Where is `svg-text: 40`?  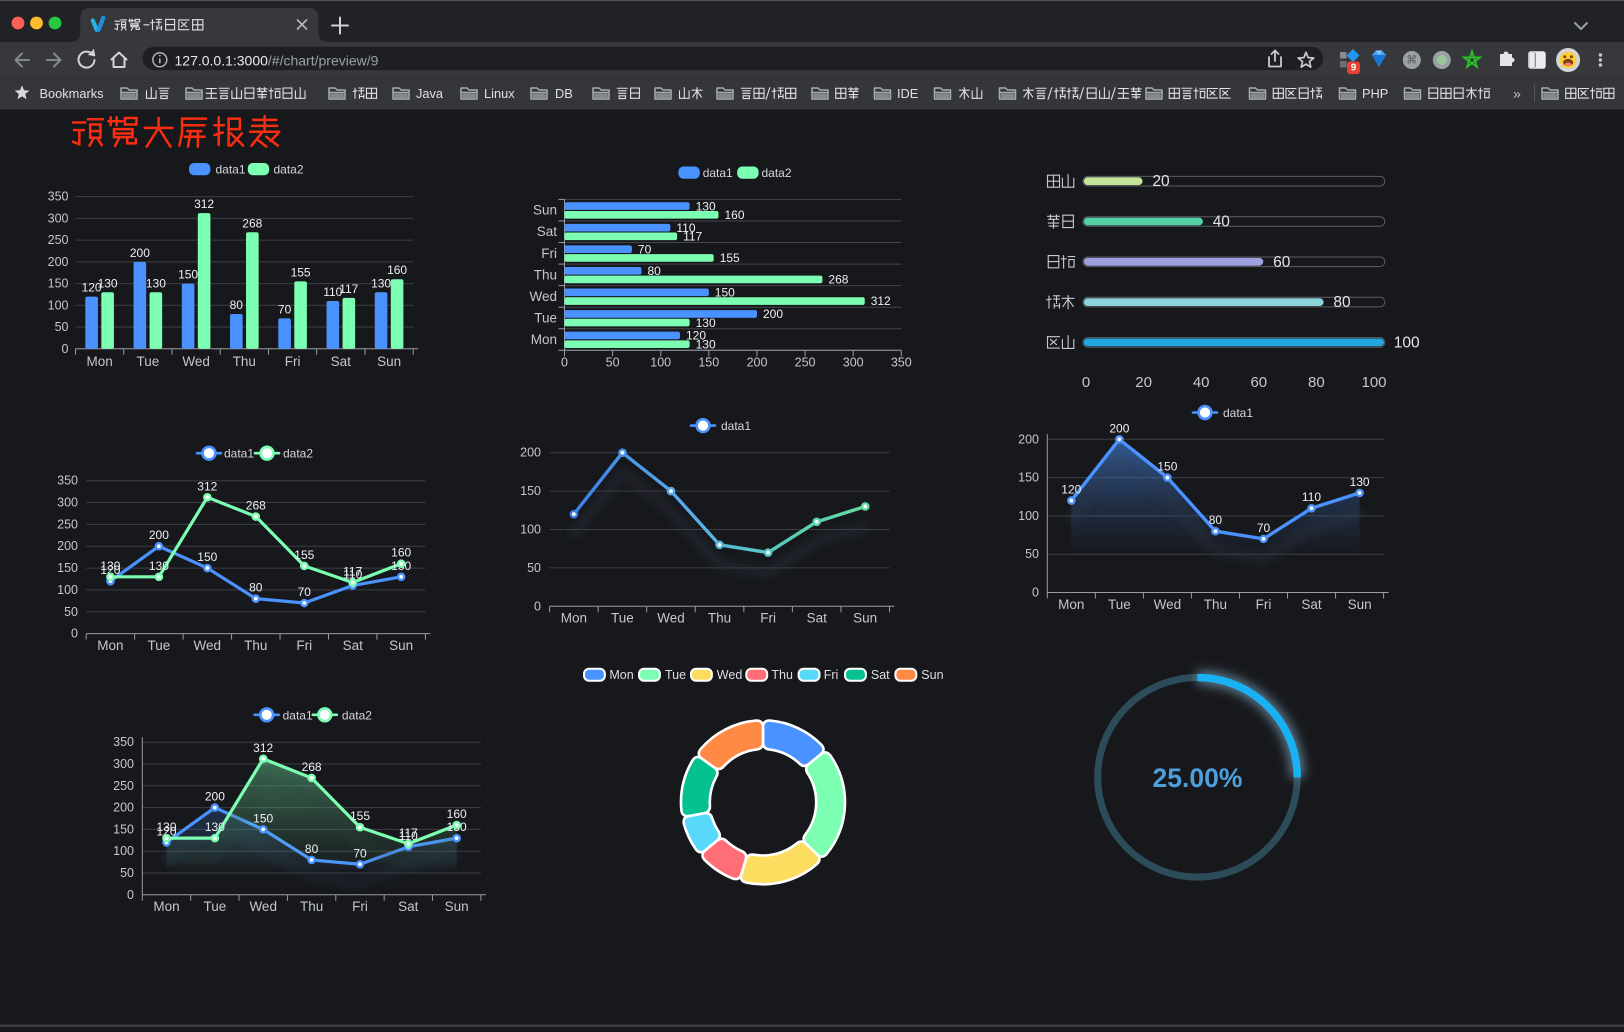 svg-text: 40 is located at coordinates (1222, 222).